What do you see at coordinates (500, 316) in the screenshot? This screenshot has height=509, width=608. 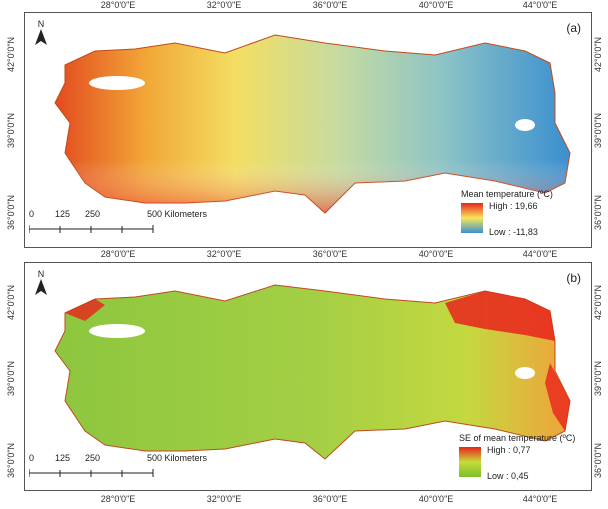 I see `northeast-high-se` at bounding box center [500, 316].